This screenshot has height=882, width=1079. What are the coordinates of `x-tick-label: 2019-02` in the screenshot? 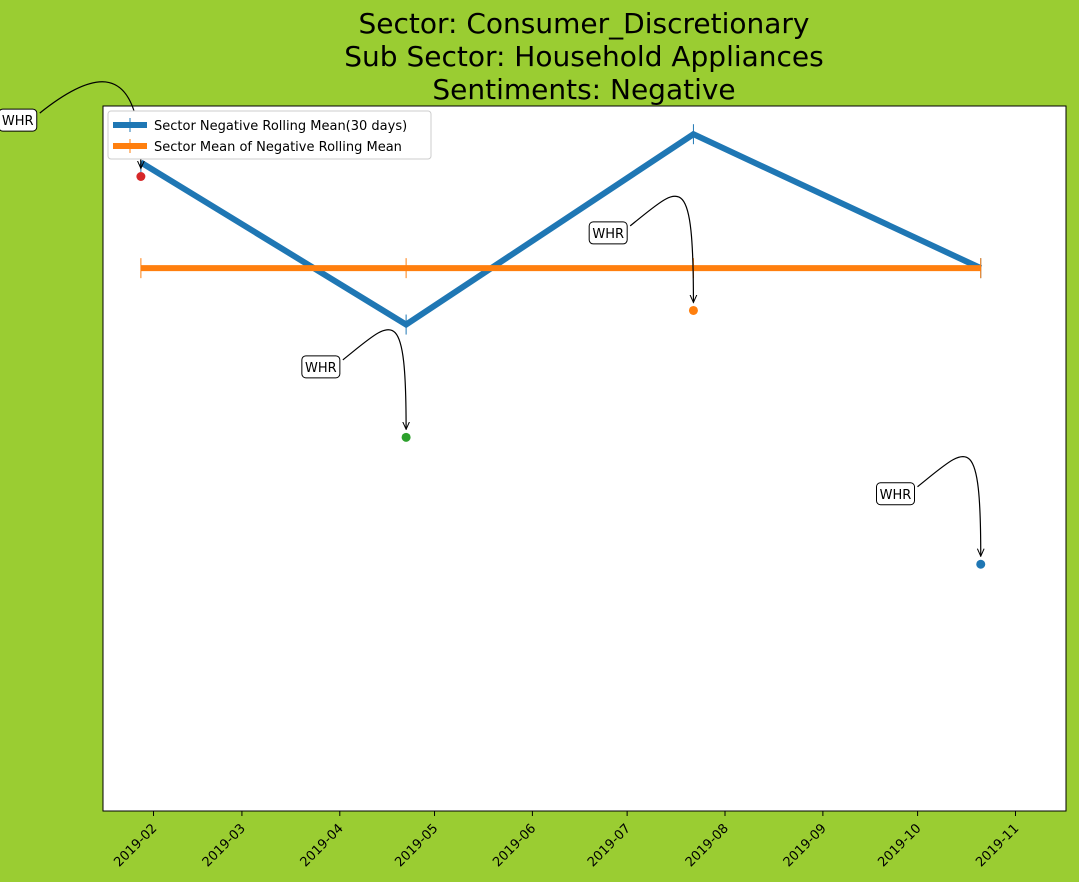 It's located at (135, 845).